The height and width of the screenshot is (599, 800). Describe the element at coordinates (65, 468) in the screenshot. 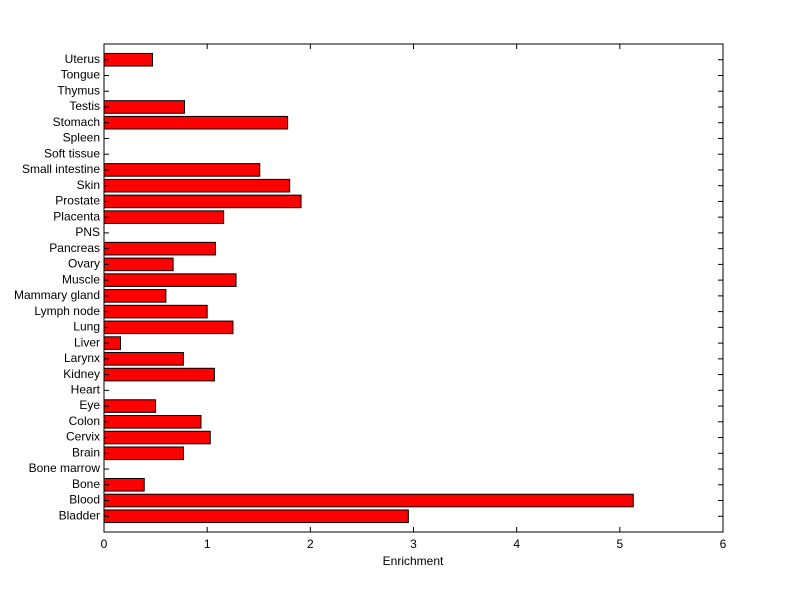

I see `y-tick-label: Bone marrow` at that location.